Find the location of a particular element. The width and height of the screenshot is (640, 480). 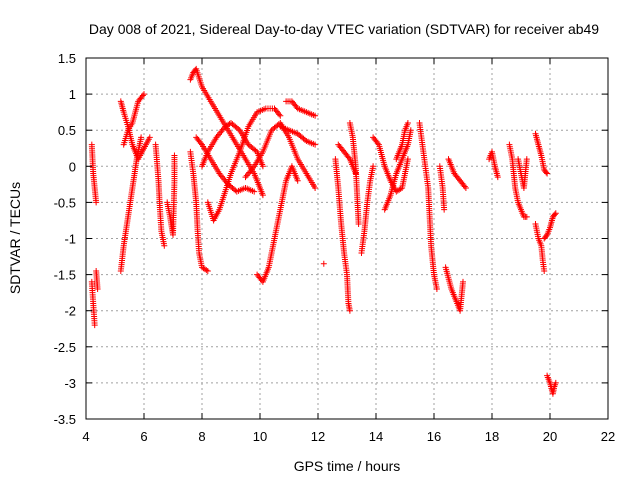

y-tick-label: -1 is located at coordinates (70, 239).